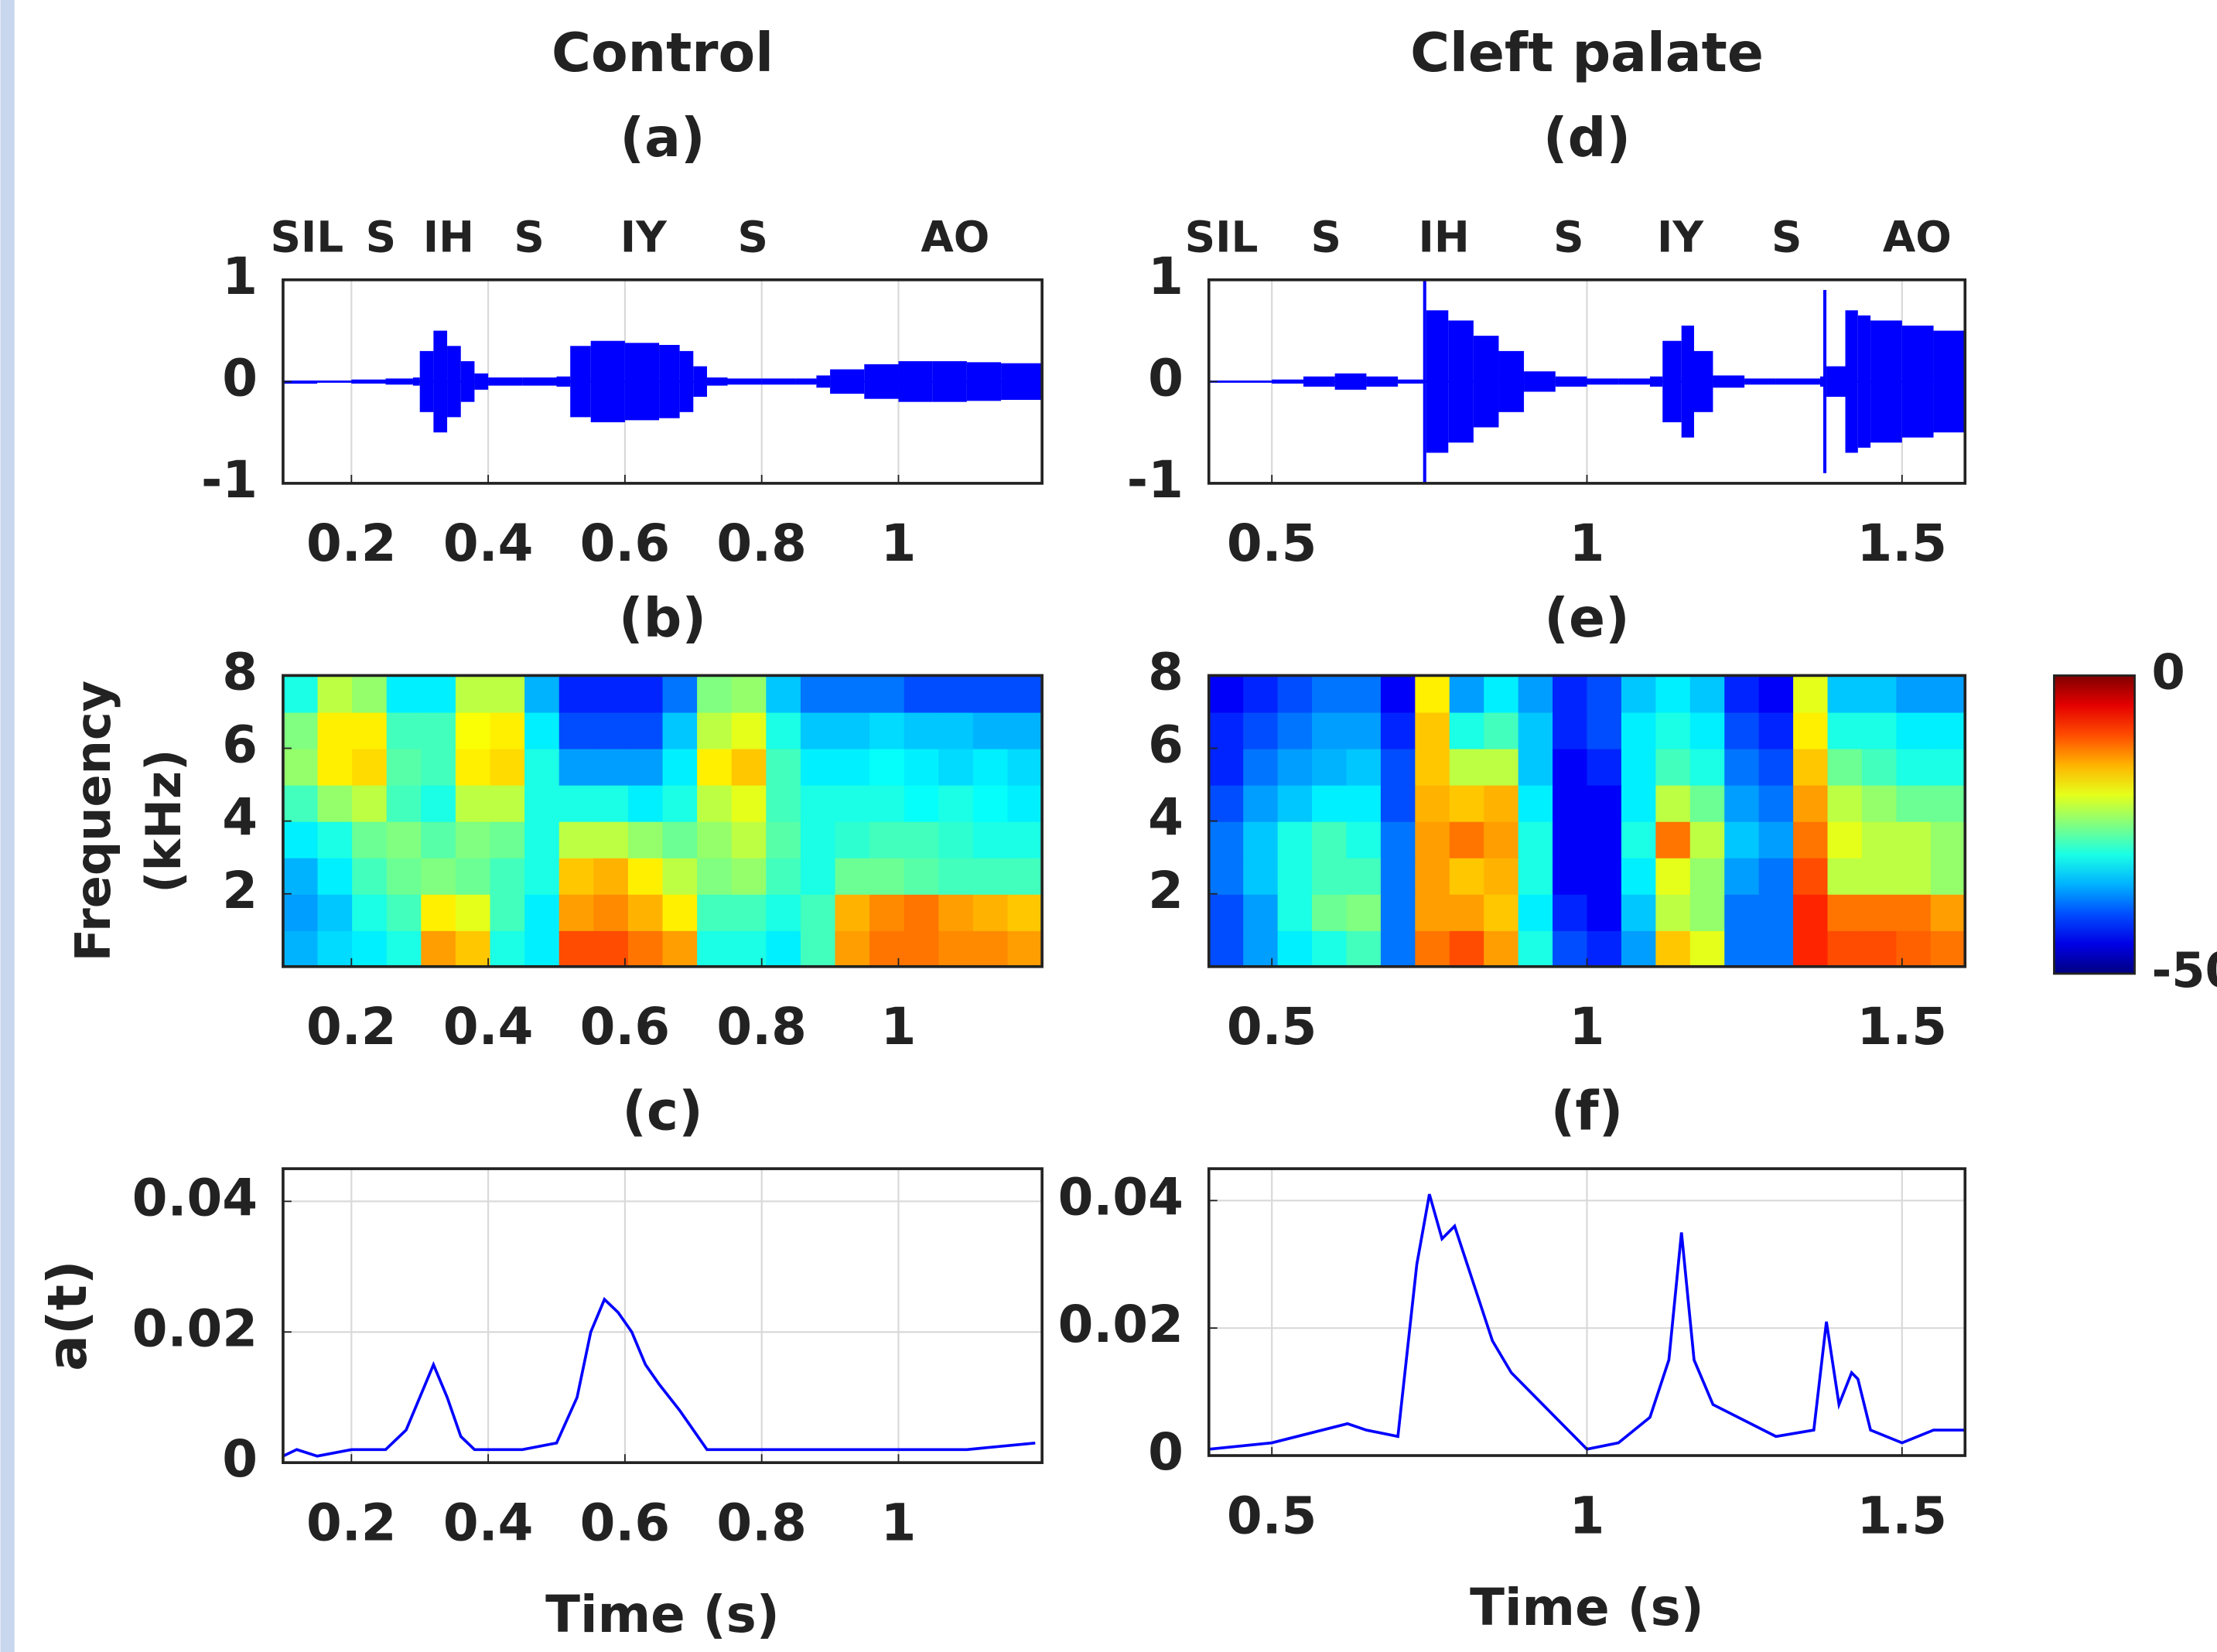 This screenshot has width=2217, height=1652. I want to click on panel-label: (f), so click(1588, 1112).